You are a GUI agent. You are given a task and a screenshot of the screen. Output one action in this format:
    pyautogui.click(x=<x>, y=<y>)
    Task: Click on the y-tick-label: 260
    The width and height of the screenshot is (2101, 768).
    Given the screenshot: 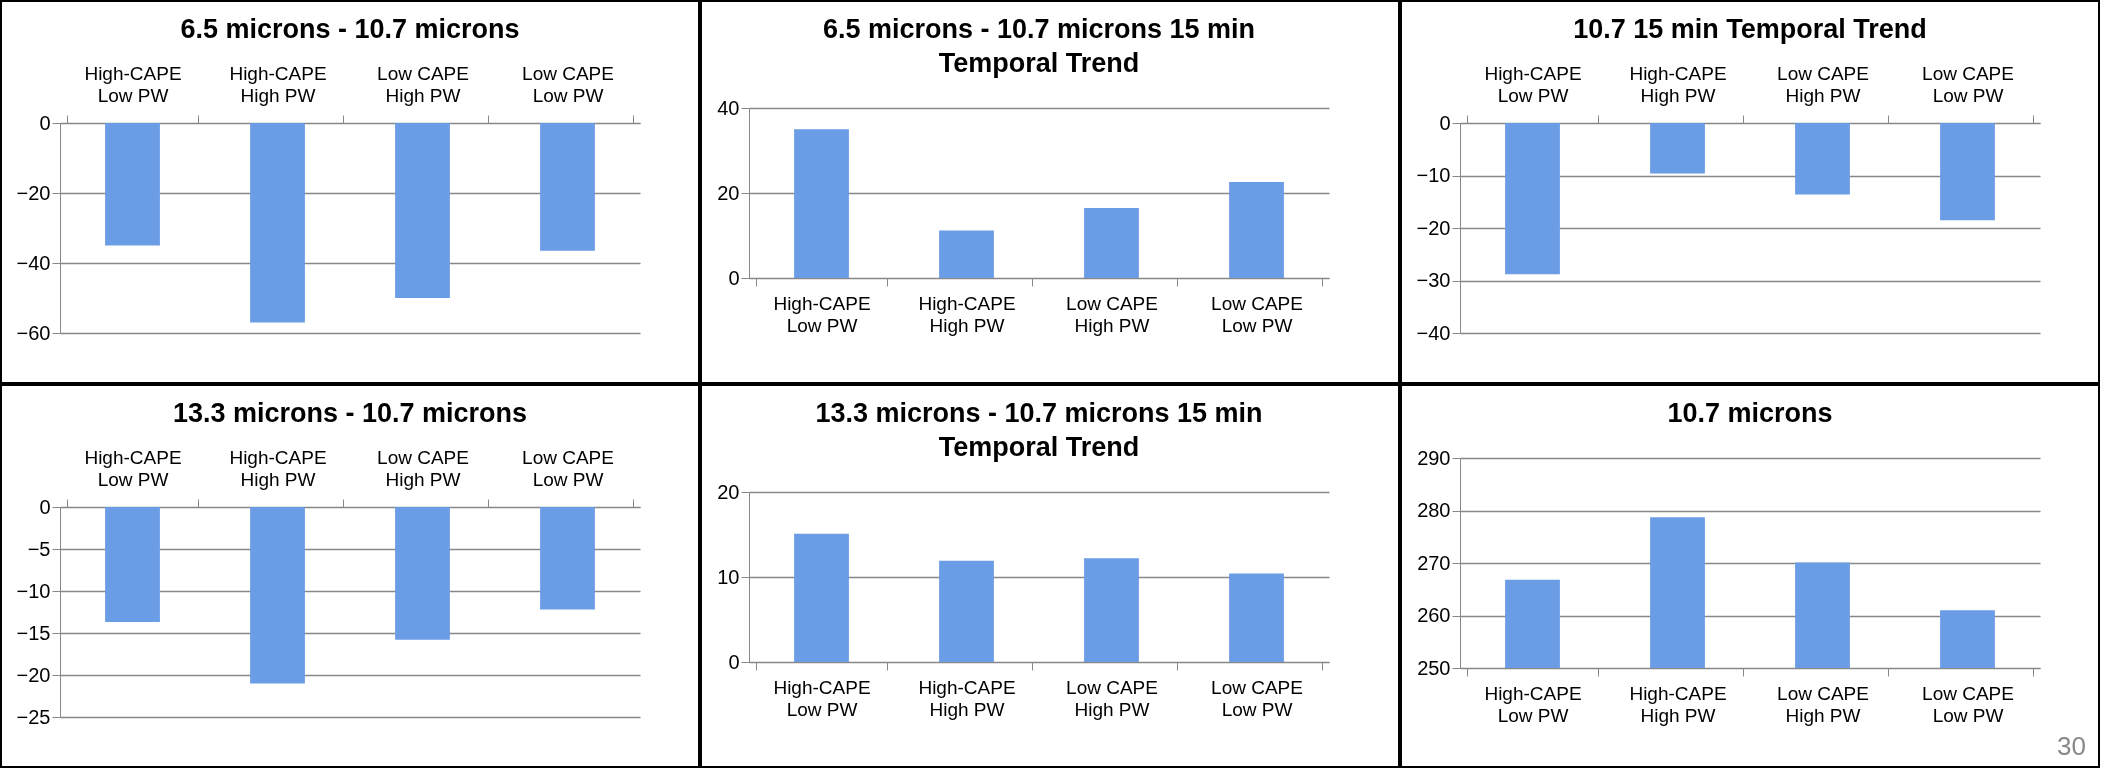 What is the action you would take?
    pyautogui.click(x=1434, y=615)
    